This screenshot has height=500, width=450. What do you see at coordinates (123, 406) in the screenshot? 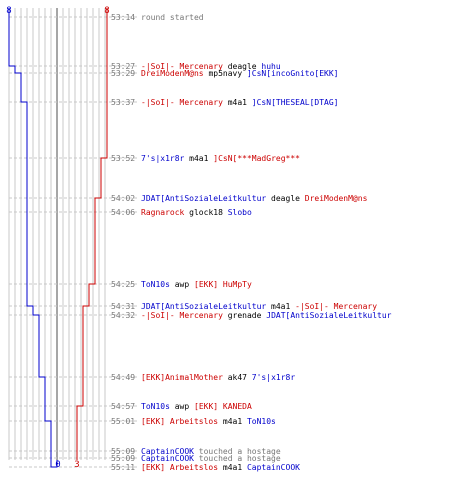
I see `event-time: 54:57` at bounding box center [123, 406].